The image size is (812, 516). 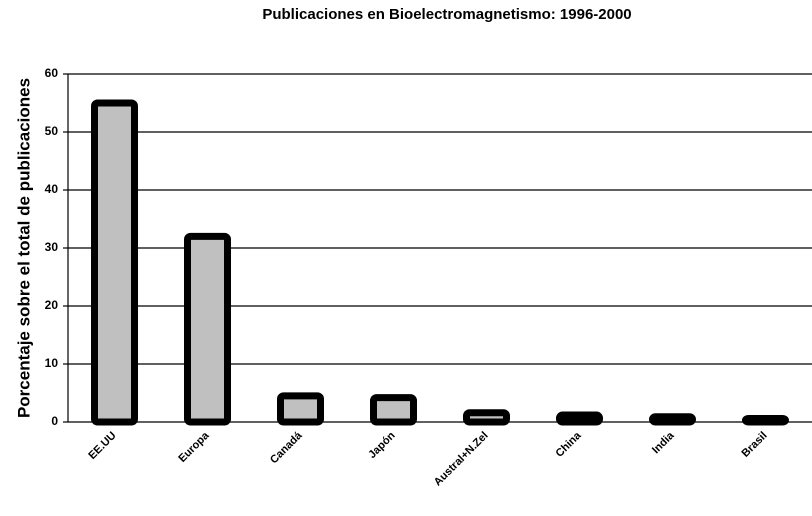 I want to click on x-tick-label: China, so click(x=569, y=444).